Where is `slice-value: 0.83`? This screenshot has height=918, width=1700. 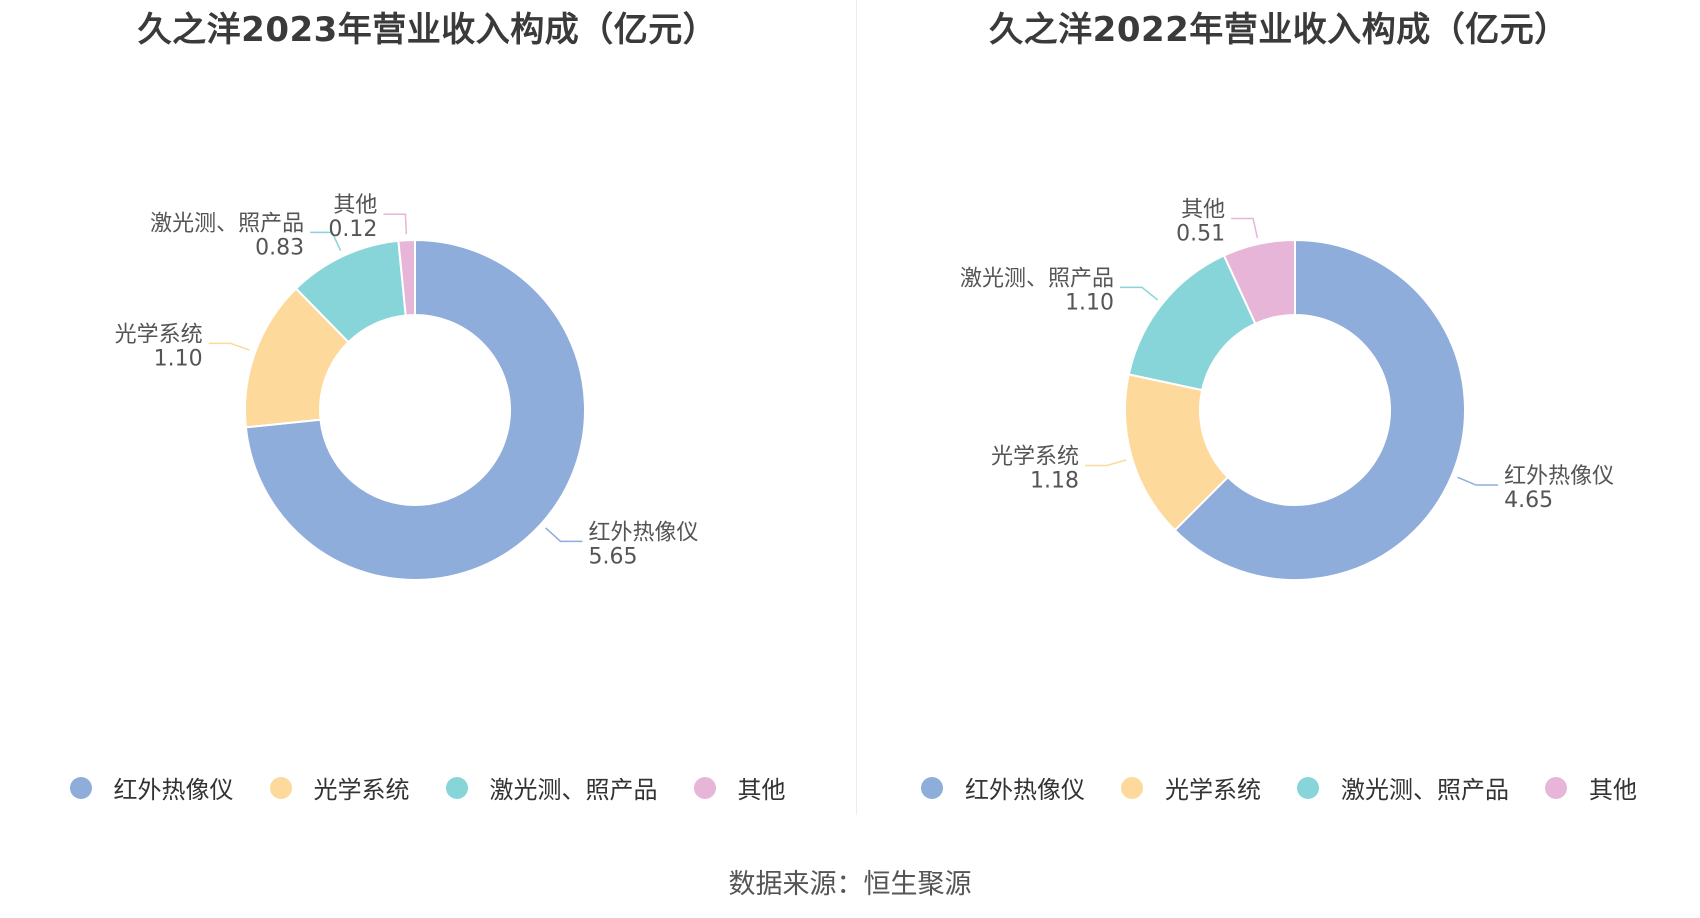 slice-value: 0.83 is located at coordinates (279, 247).